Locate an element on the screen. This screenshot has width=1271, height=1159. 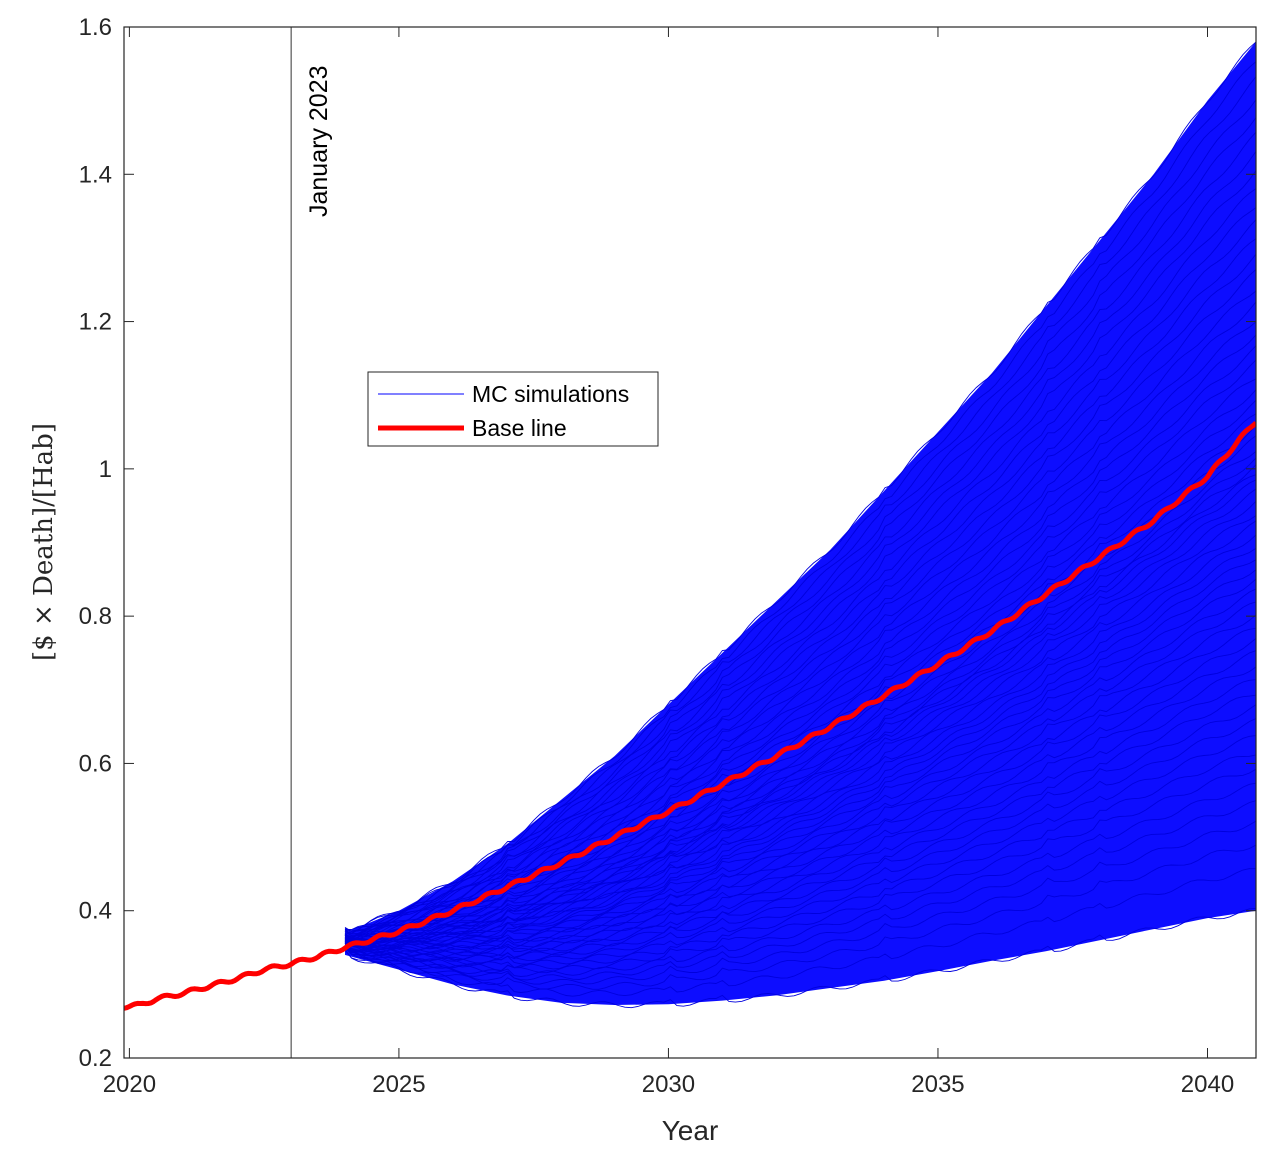
x-tick-label-2030: 2030 is located at coordinates (668, 1084).